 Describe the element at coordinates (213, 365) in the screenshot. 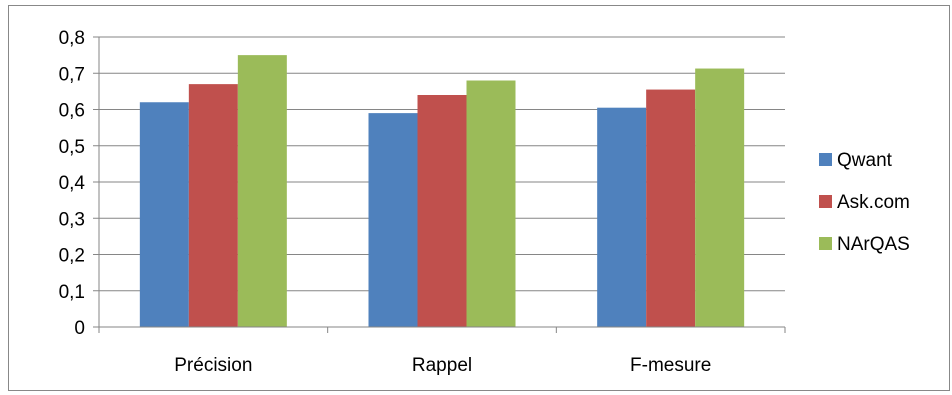

I see `x-tick-label: Précision` at that location.